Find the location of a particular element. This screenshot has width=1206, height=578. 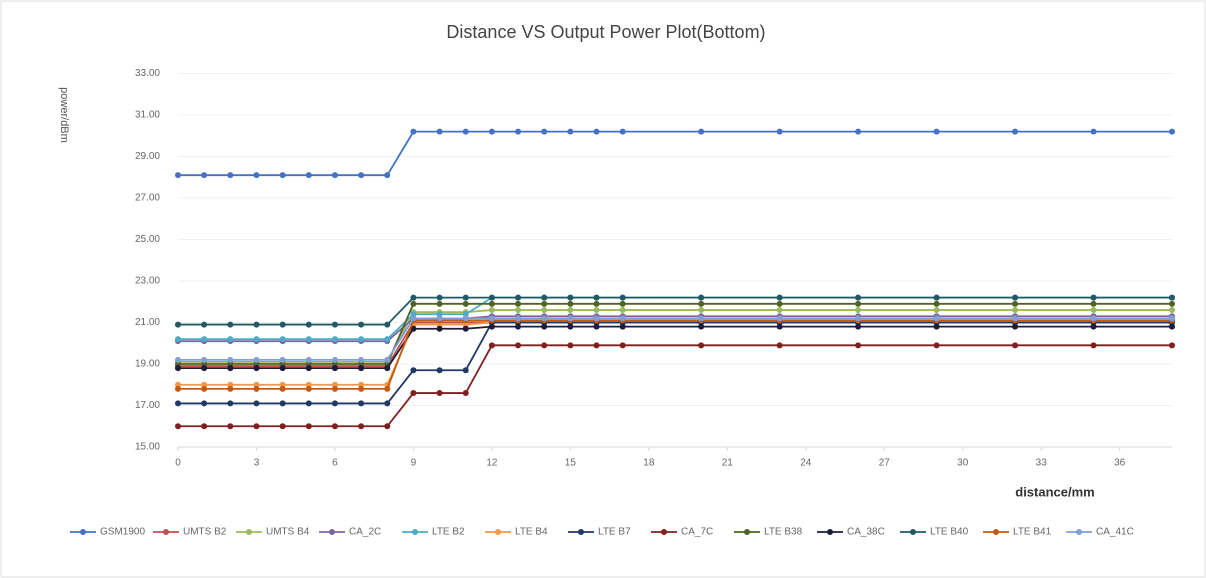

x-tick-label: 6 is located at coordinates (335, 463).